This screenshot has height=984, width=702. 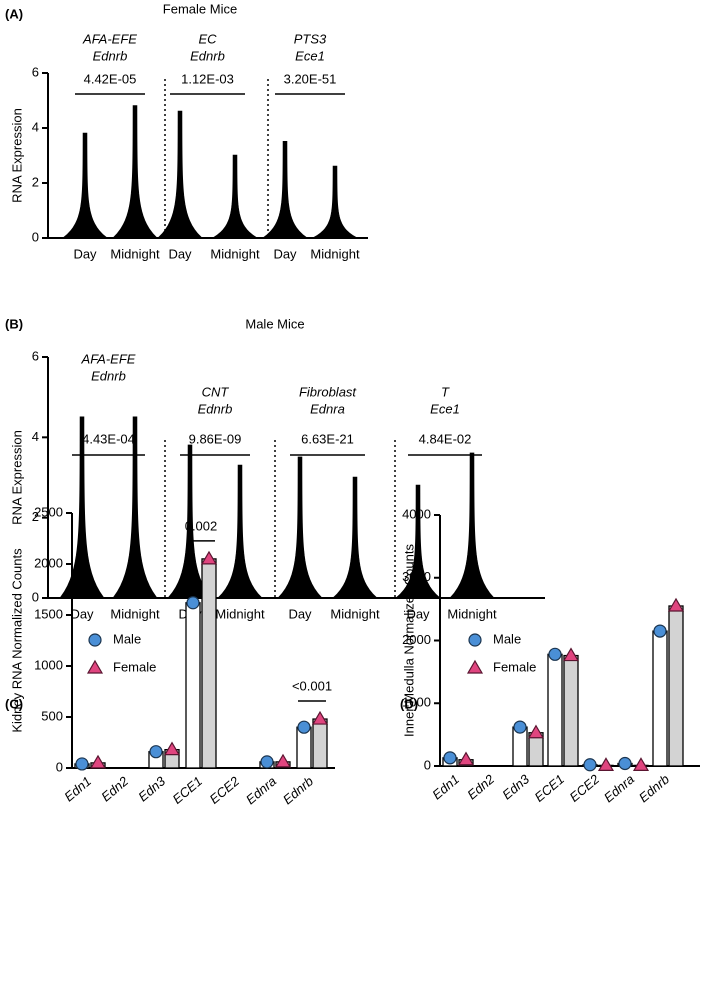 What do you see at coordinates (14, 13) in the screenshot?
I see `panel-label: (A)` at bounding box center [14, 13].